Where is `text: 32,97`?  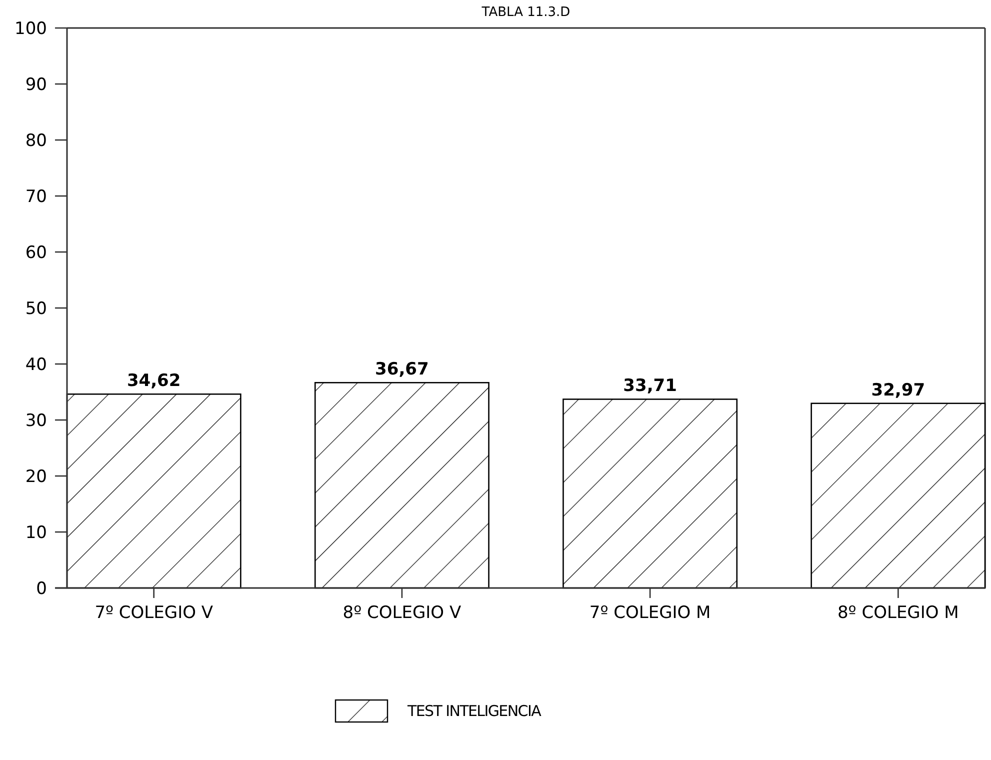 text: 32,97 is located at coordinates (898, 390).